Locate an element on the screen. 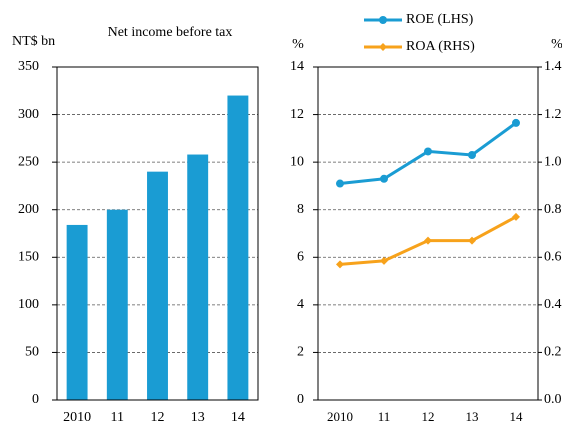 The width and height of the screenshot is (562, 425). y2-axis-label: % is located at coordinates (556, 44).